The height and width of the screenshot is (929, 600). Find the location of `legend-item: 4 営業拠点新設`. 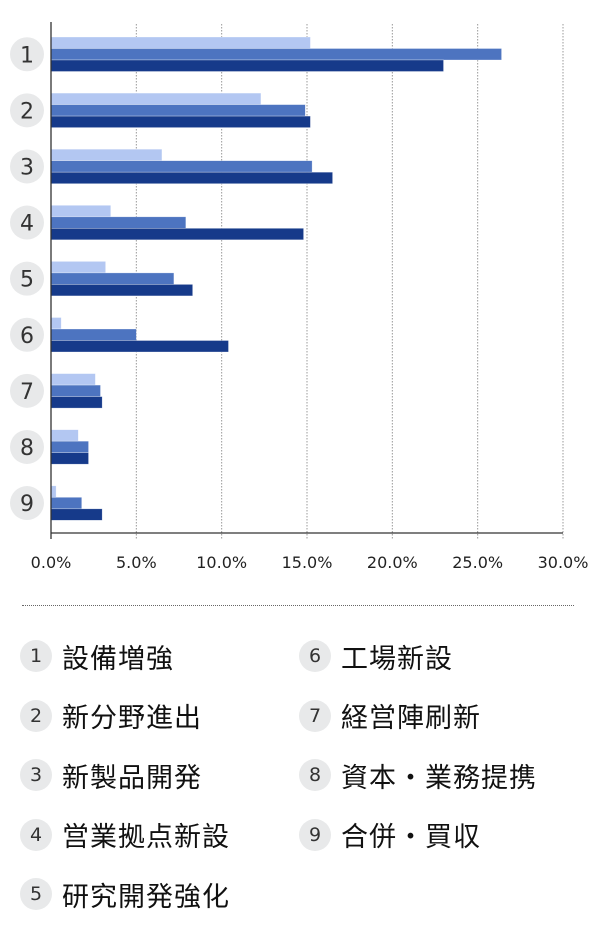

legend-item: 4 営業拠点新設 is located at coordinates (125, 835).